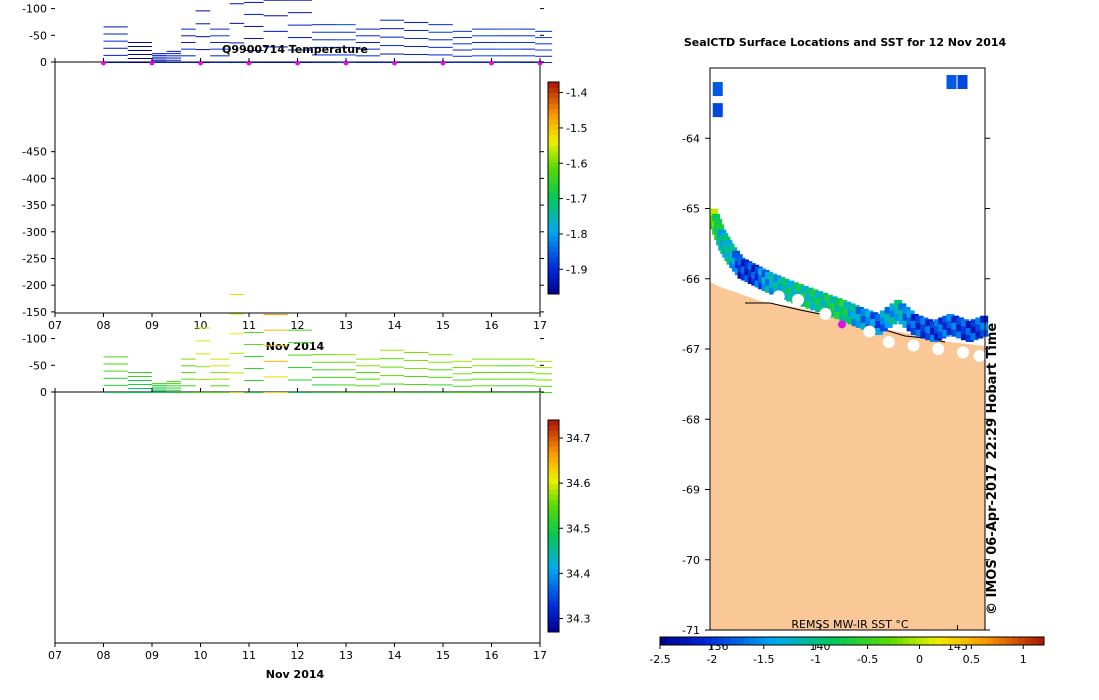 This screenshot has height=700, width=1099. What do you see at coordinates (553, 188) in the screenshot?
I see `colorbar-frame` at bounding box center [553, 188].